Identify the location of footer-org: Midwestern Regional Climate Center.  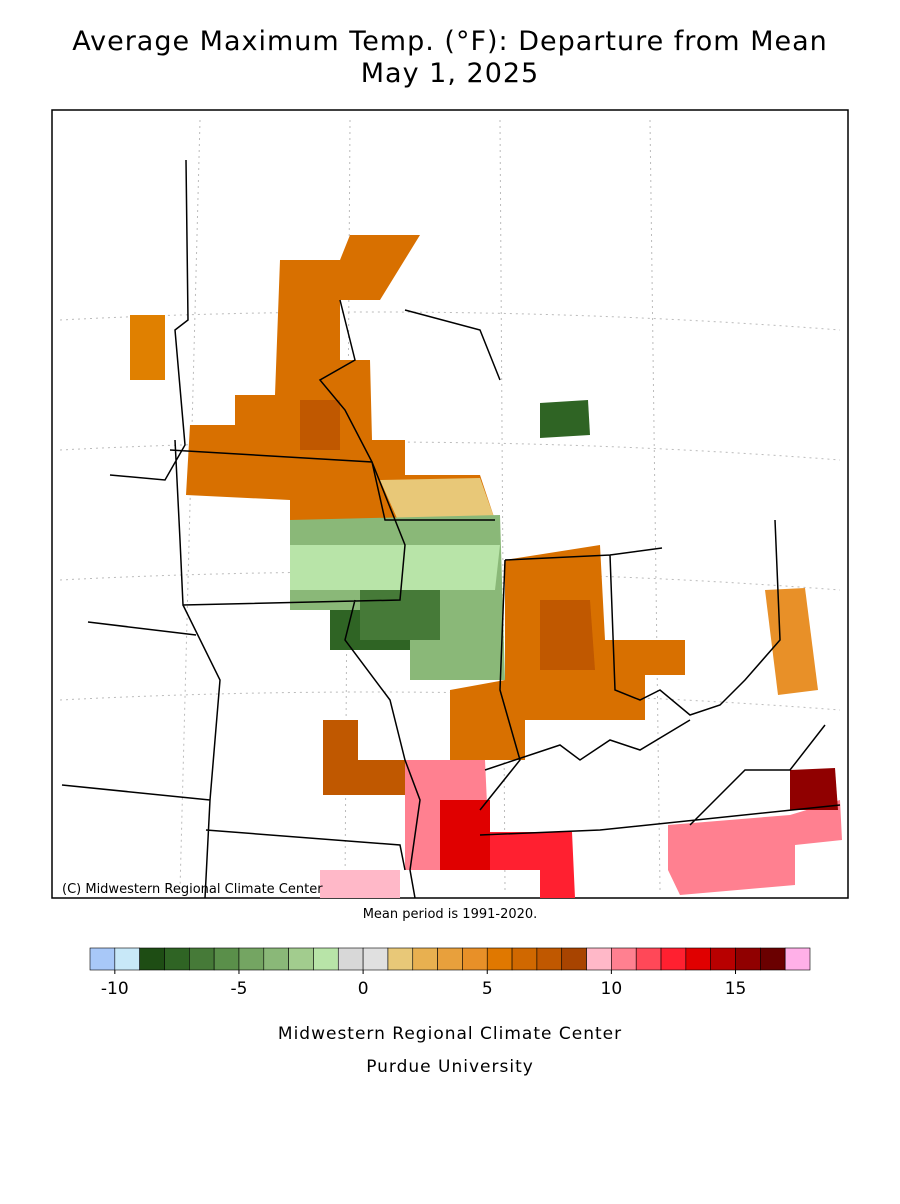
(450, 1034).